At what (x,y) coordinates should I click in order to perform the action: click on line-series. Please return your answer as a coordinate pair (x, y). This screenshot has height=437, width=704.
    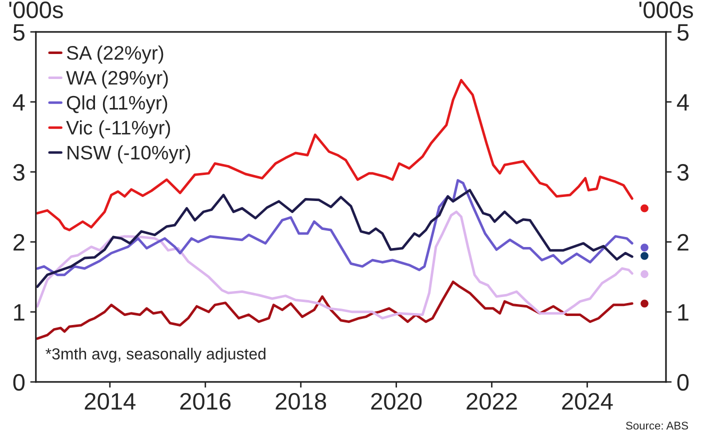
    Looking at the image, I should click on (335, 310).